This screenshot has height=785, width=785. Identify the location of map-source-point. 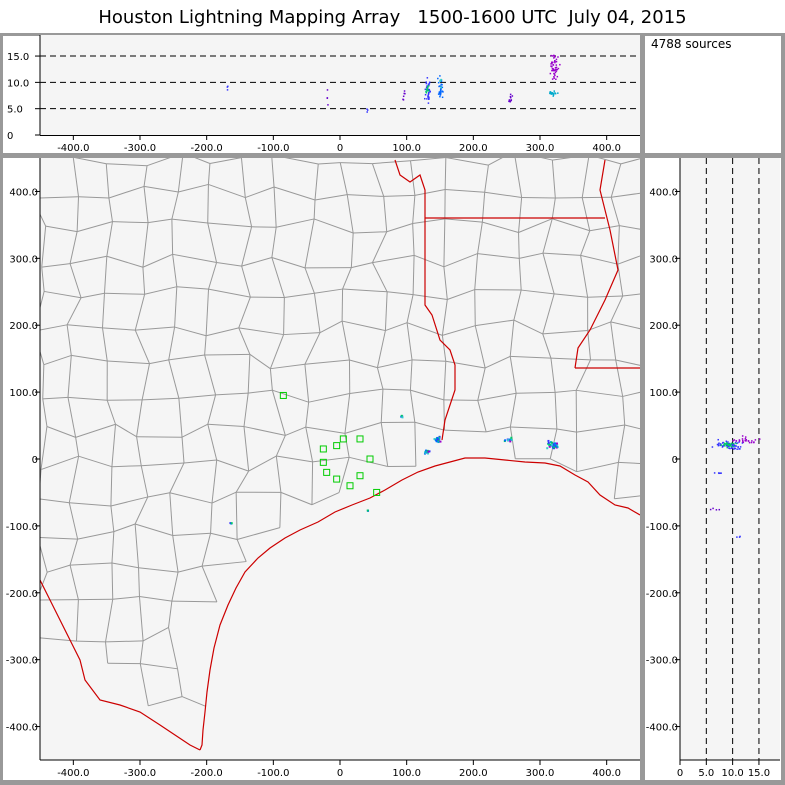
(436, 440).